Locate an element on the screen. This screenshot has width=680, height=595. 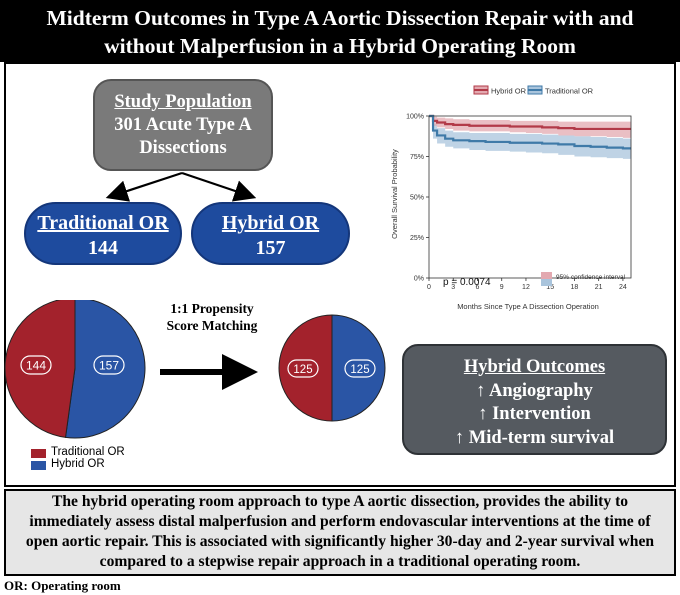
km-confidence-bands is located at coordinates (530, 137).